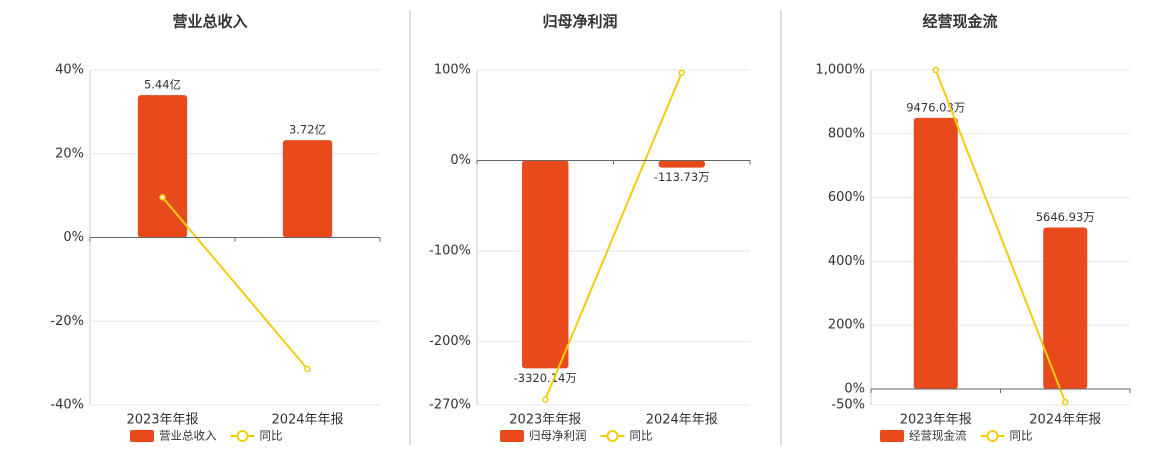  What do you see at coordinates (162, 85) in the screenshot?
I see `value-label: 5.44亿` at bounding box center [162, 85].